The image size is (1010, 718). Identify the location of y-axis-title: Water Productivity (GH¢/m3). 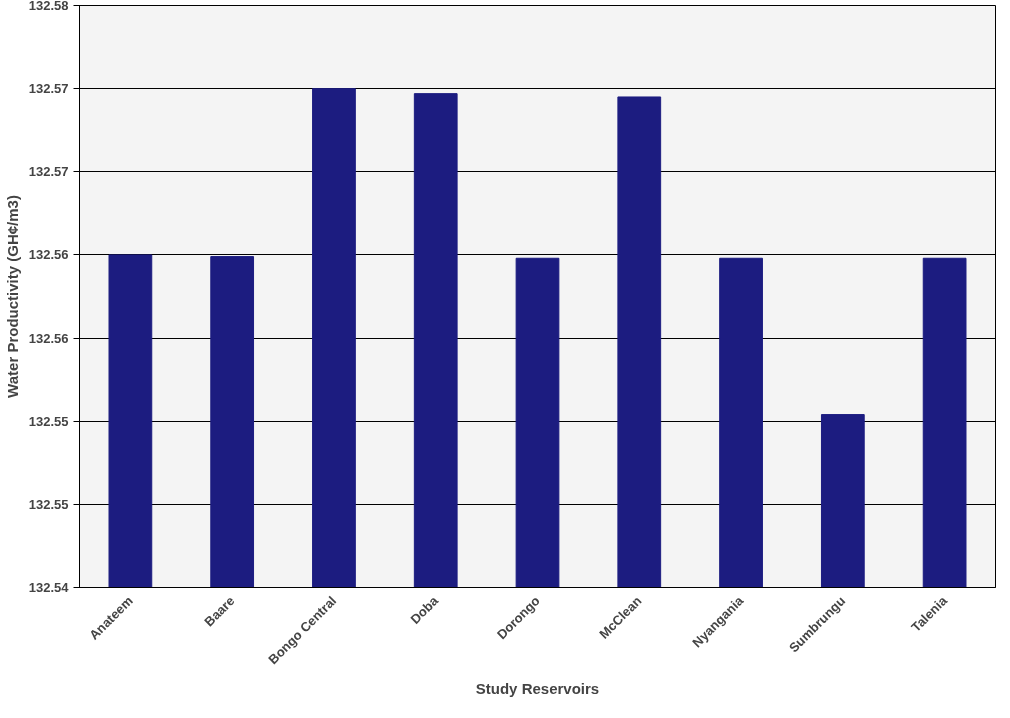
(12, 296).